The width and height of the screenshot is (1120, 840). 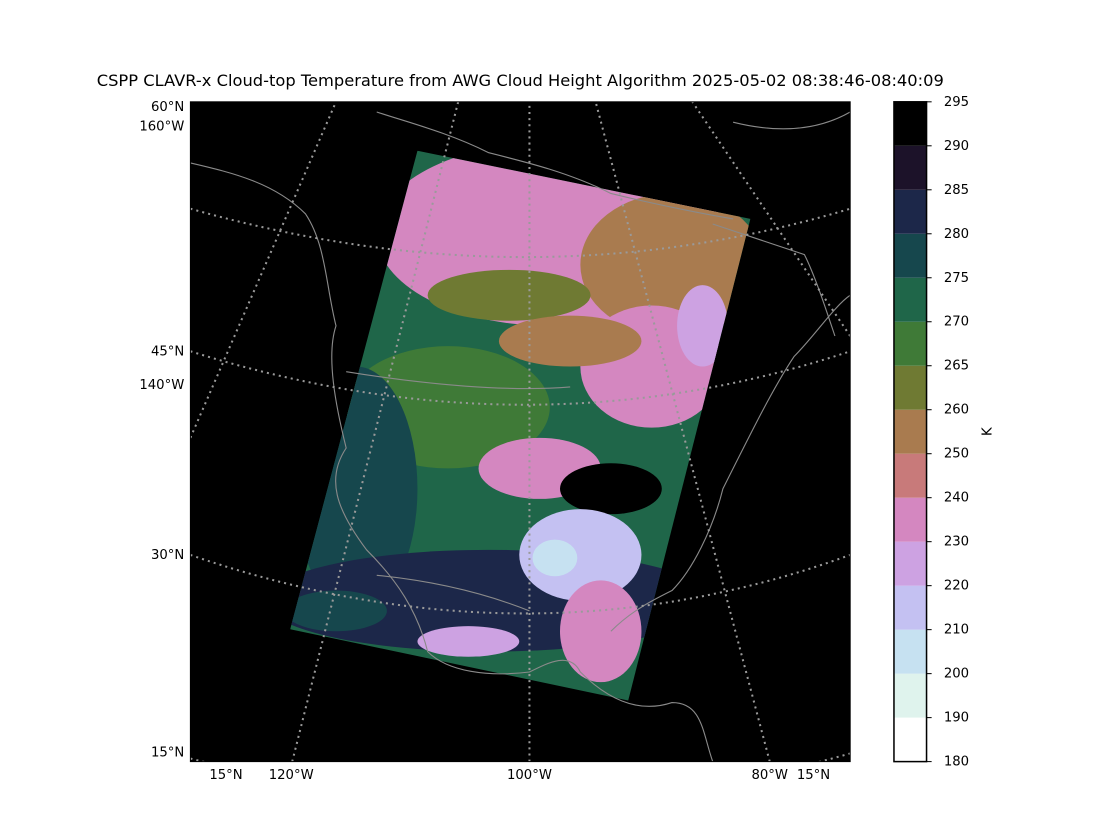 What do you see at coordinates (529, 775) in the screenshot?
I see `map-edge-label: 100°W` at bounding box center [529, 775].